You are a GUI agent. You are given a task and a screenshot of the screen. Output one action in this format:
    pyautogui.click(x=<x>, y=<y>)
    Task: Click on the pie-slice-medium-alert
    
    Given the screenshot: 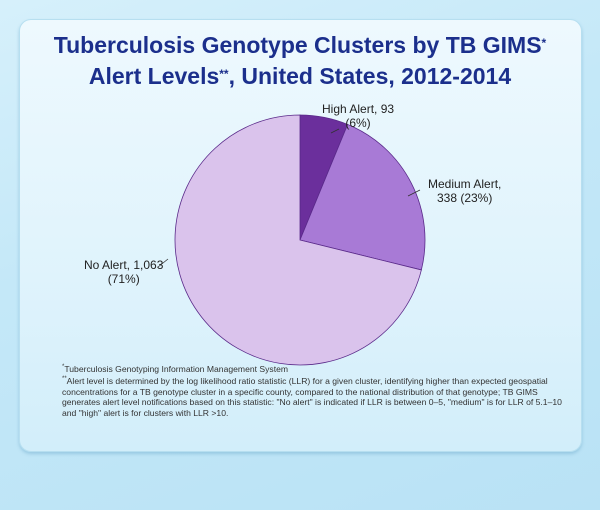 What is the action you would take?
    pyautogui.click(x=362, y=197)
    